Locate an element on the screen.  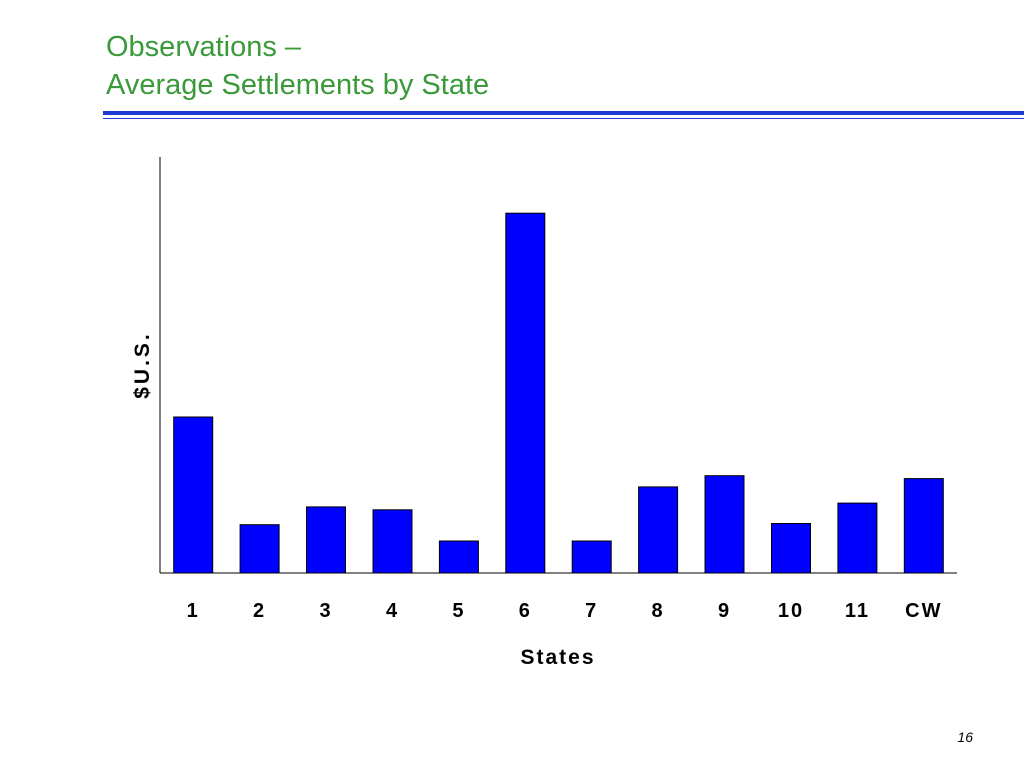
x-tick-label: 10 is located at coordinates (791, 611).